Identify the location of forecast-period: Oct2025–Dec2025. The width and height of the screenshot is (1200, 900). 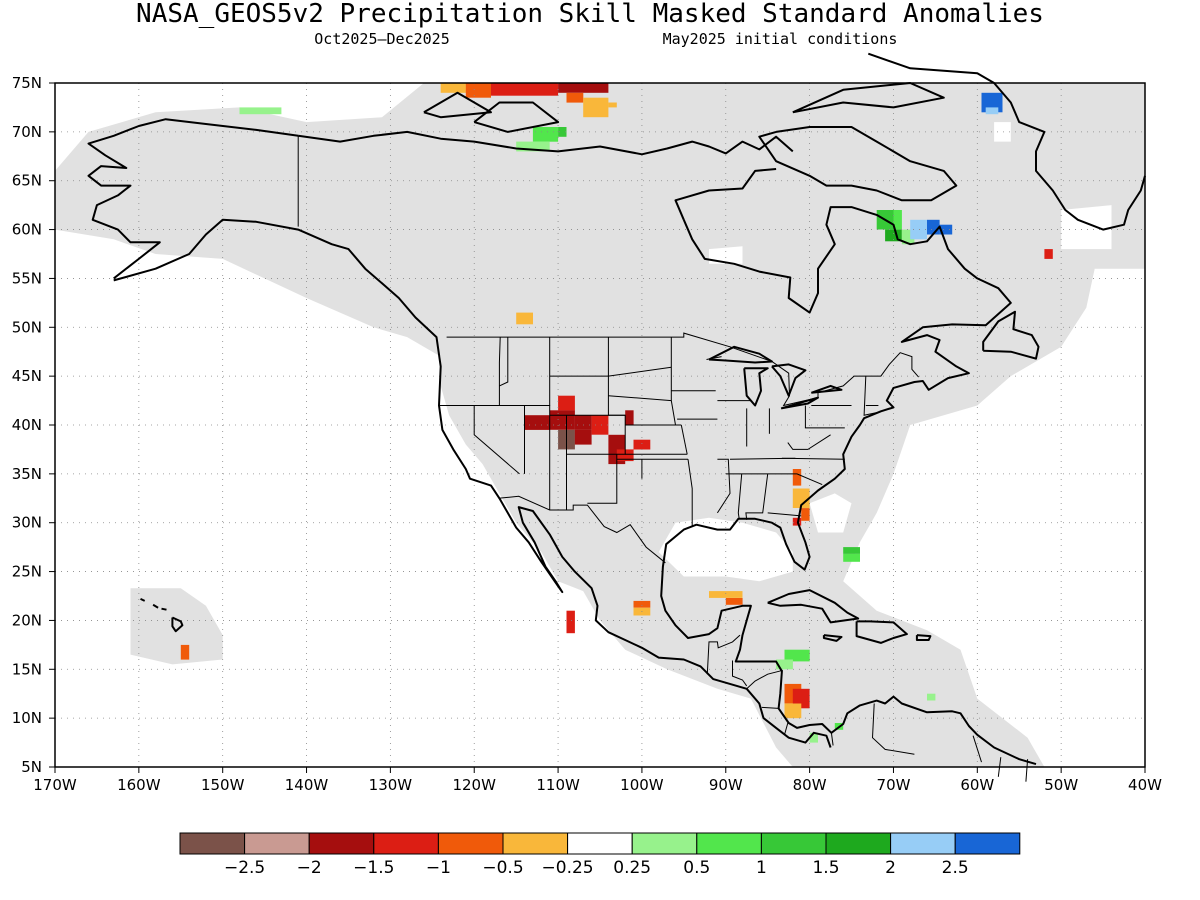
(381, 39).